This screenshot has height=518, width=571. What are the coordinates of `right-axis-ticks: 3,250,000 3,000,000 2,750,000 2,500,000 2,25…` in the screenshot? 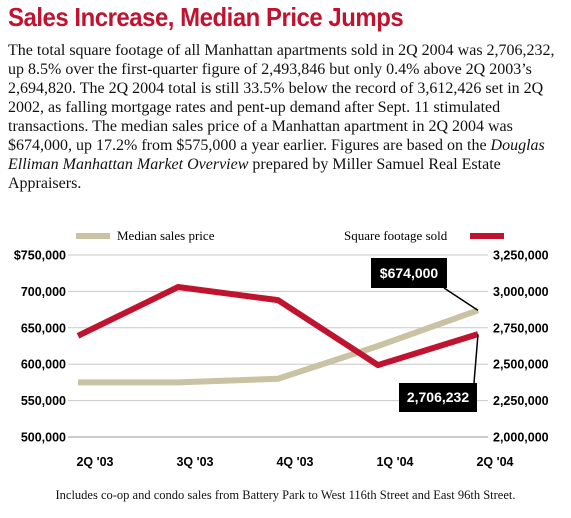 It's located at (521, 347).